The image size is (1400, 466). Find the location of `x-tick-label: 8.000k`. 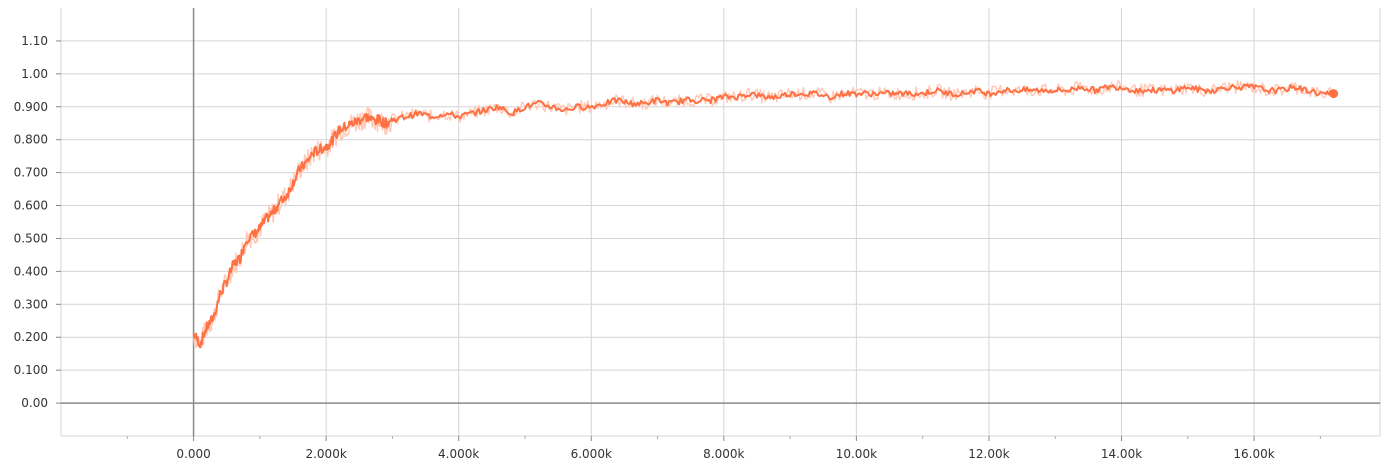

x-tick-label: 8.000k is located at coordinates (723, 454).